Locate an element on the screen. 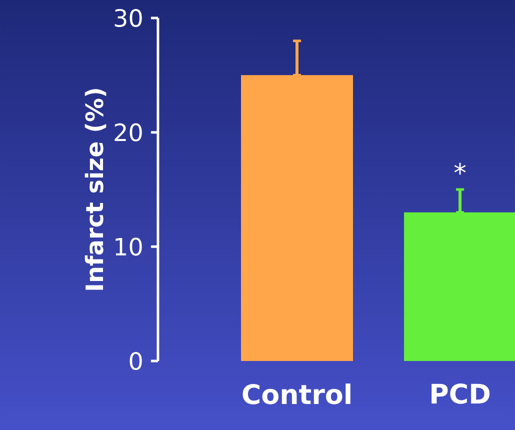 This screenshot has height=430, width=515. y-tick-label: 0 is located at coordinates (136, 361).